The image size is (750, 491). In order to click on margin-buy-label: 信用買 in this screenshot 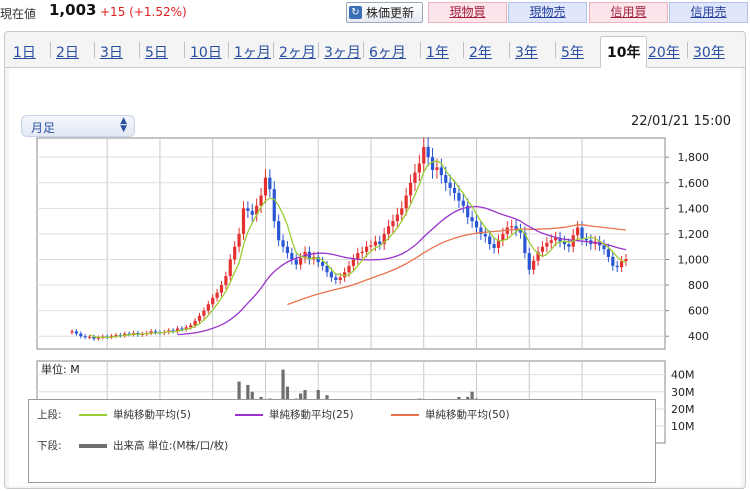, I will do `click(628, 12)`.